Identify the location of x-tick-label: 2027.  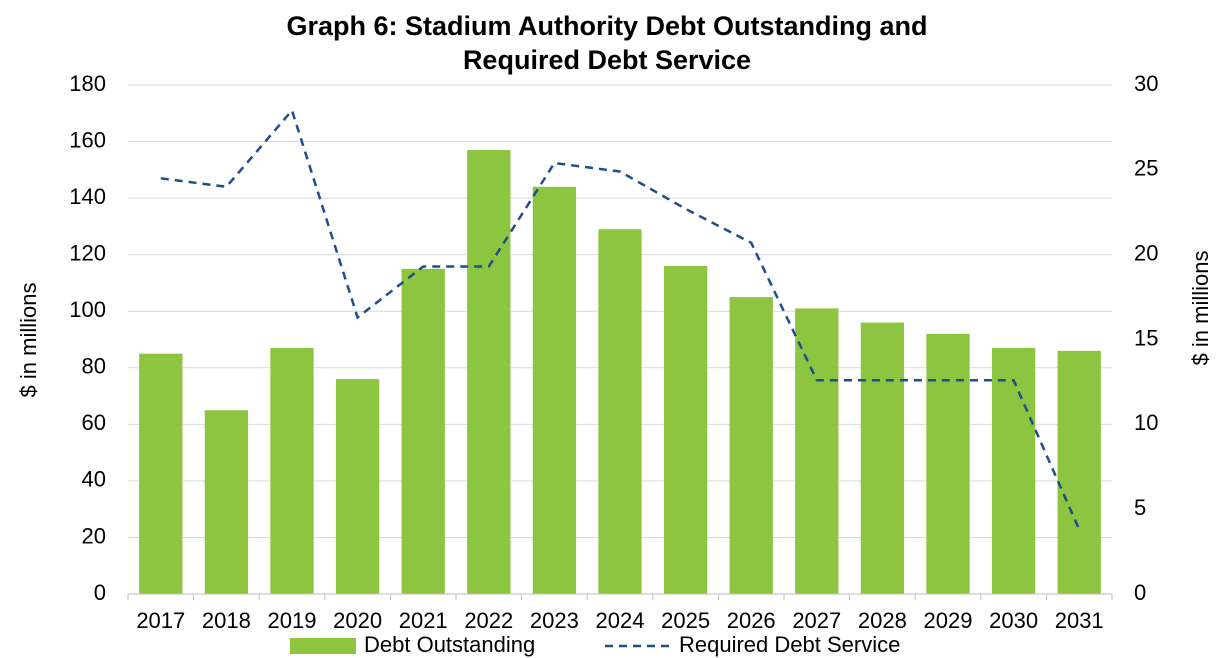
(816, 620).